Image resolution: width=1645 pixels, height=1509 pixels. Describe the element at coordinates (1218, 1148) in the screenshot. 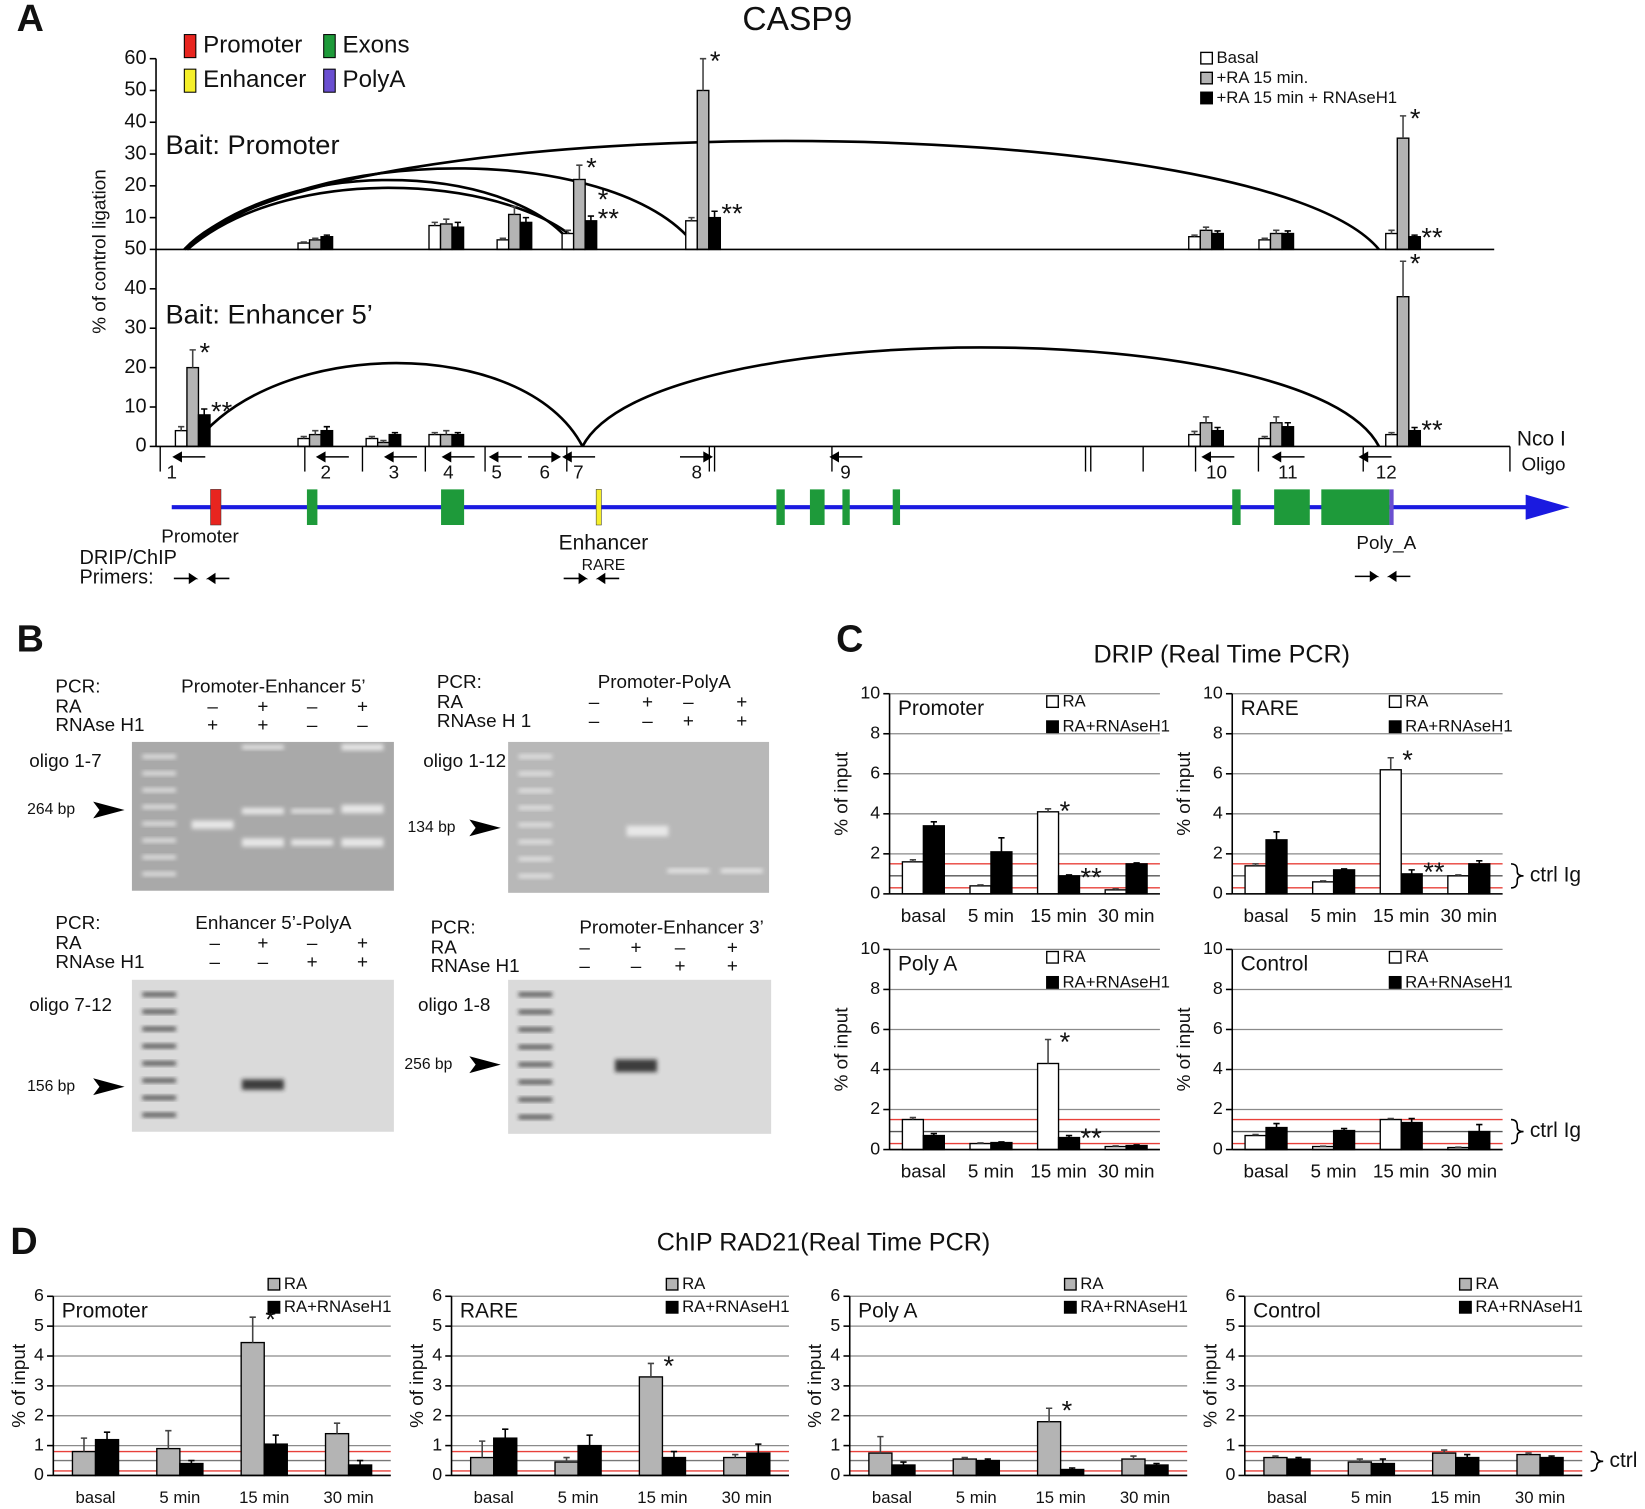

I see `y-tick-label: 0` at that location.